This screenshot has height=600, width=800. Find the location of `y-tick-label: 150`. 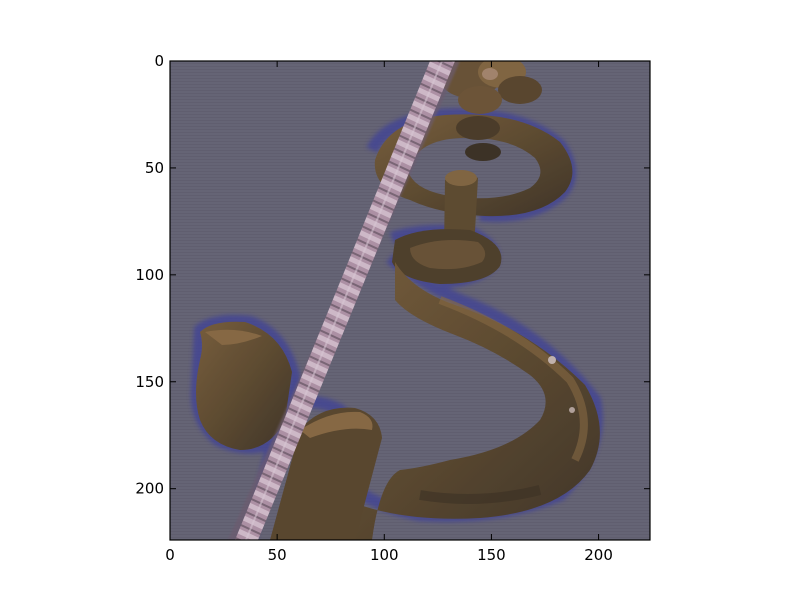

y-tick-label: 150 is located at coordinates (149, 382).